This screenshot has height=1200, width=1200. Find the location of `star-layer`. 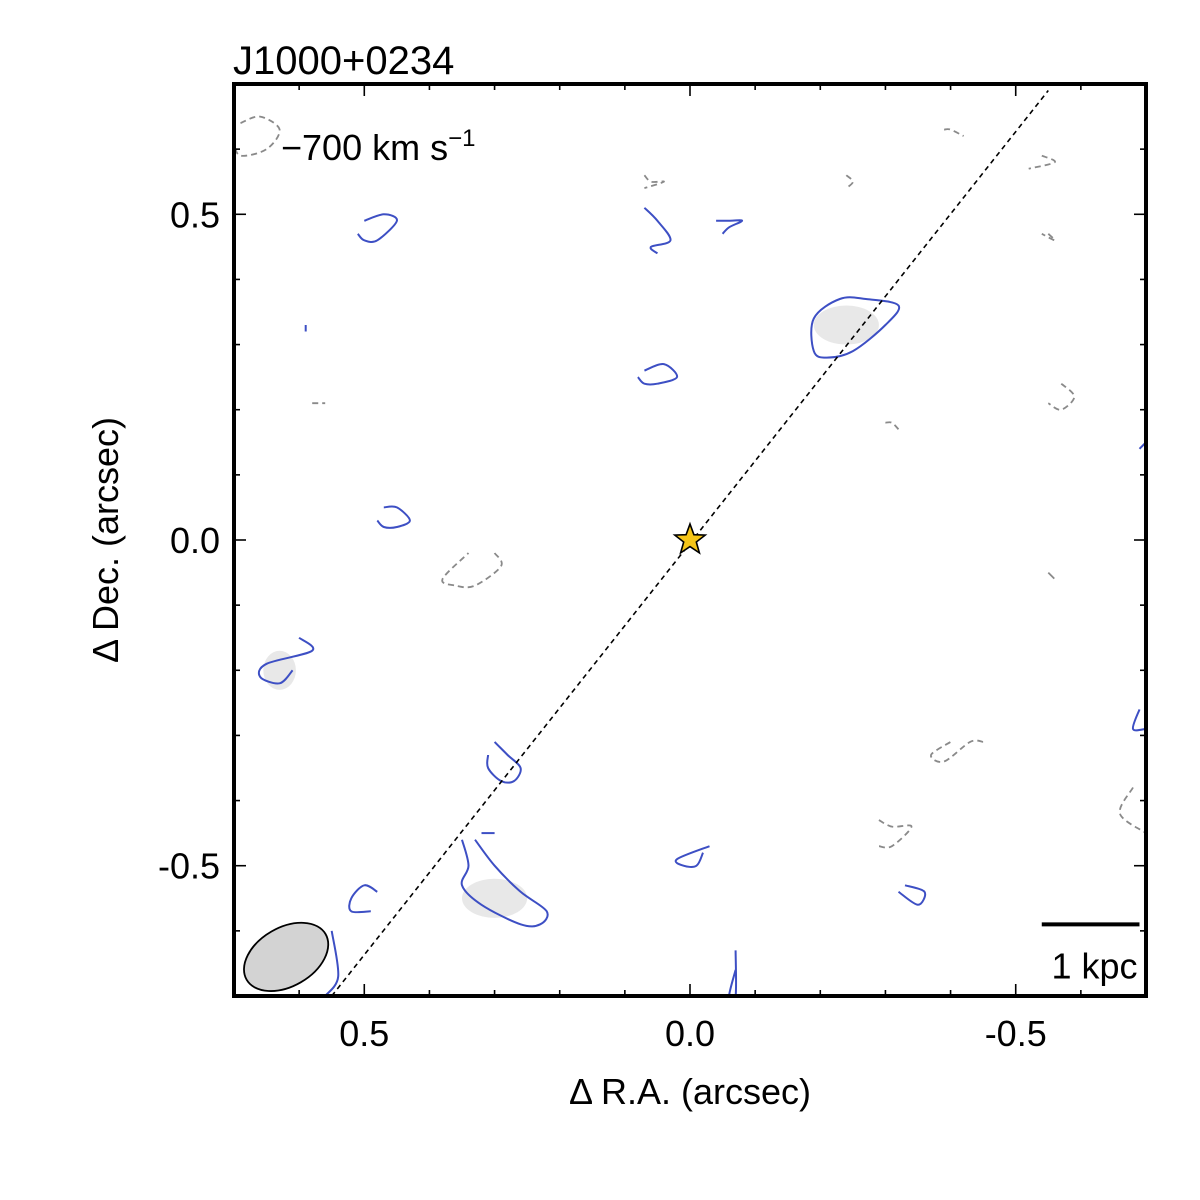

star-layer is located at coordinates (690, 538).